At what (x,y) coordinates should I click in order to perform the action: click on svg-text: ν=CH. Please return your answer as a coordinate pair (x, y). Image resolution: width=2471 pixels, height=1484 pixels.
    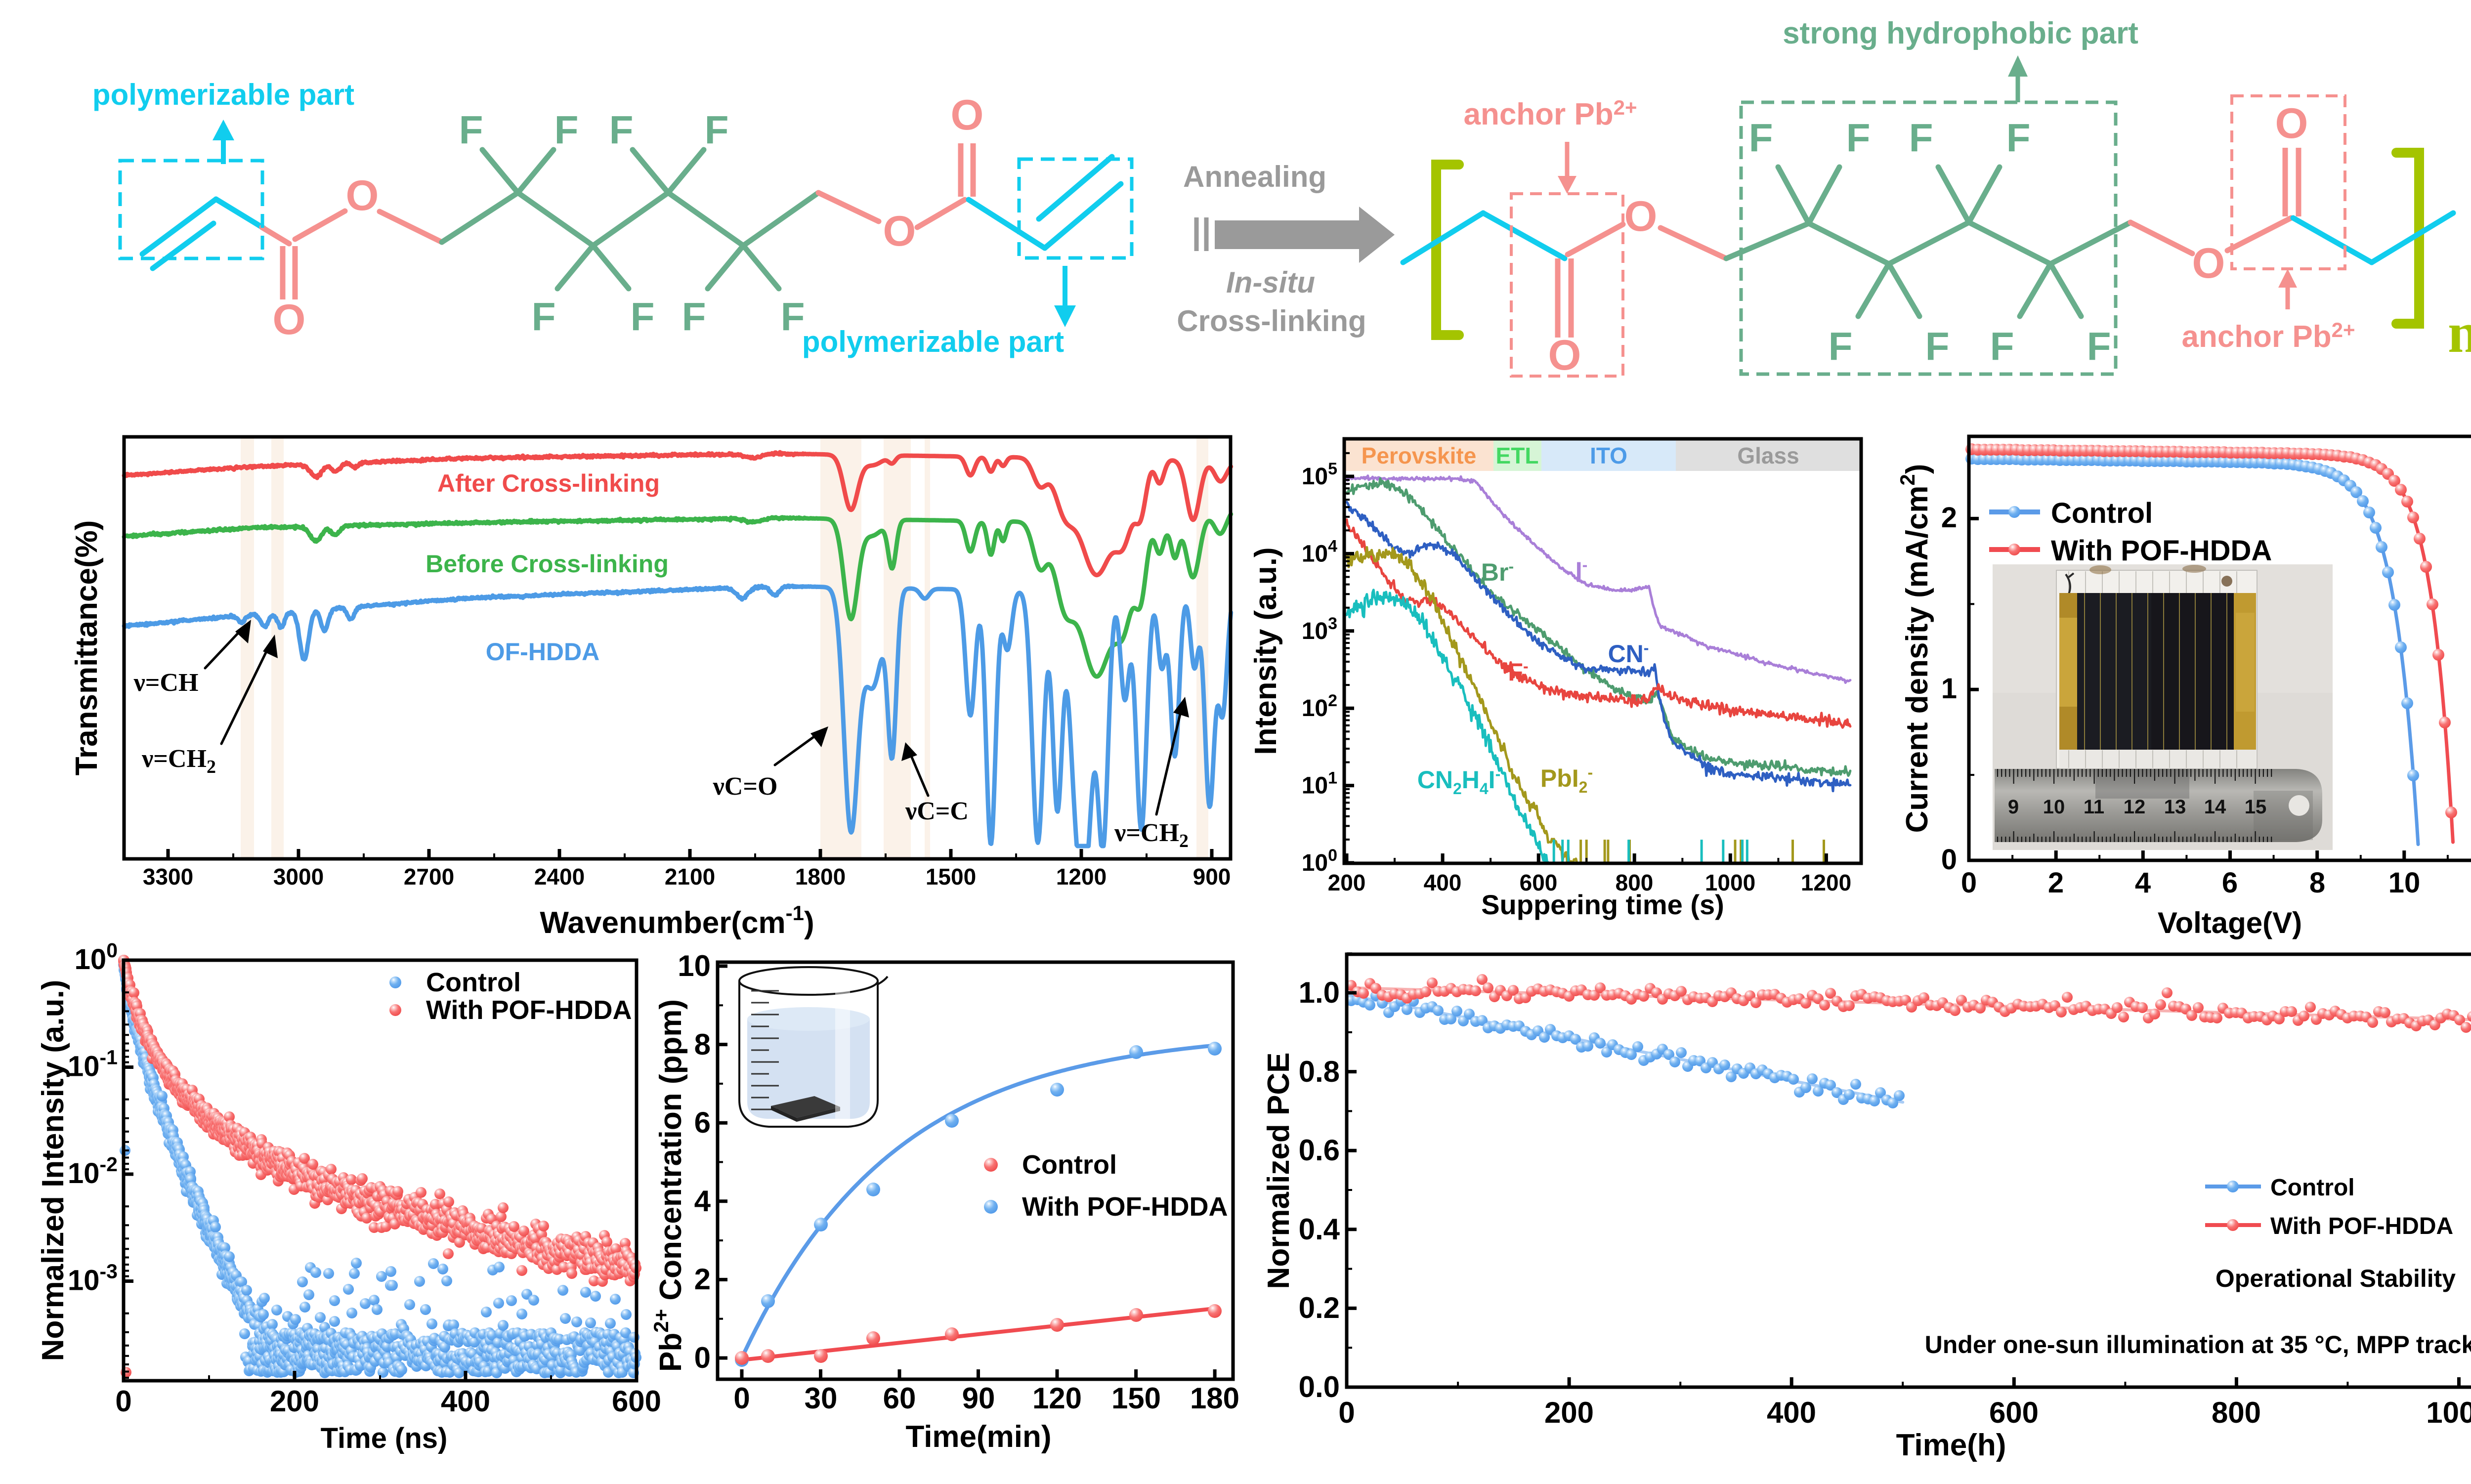
    Looking at the image, I should click on (166, 683).